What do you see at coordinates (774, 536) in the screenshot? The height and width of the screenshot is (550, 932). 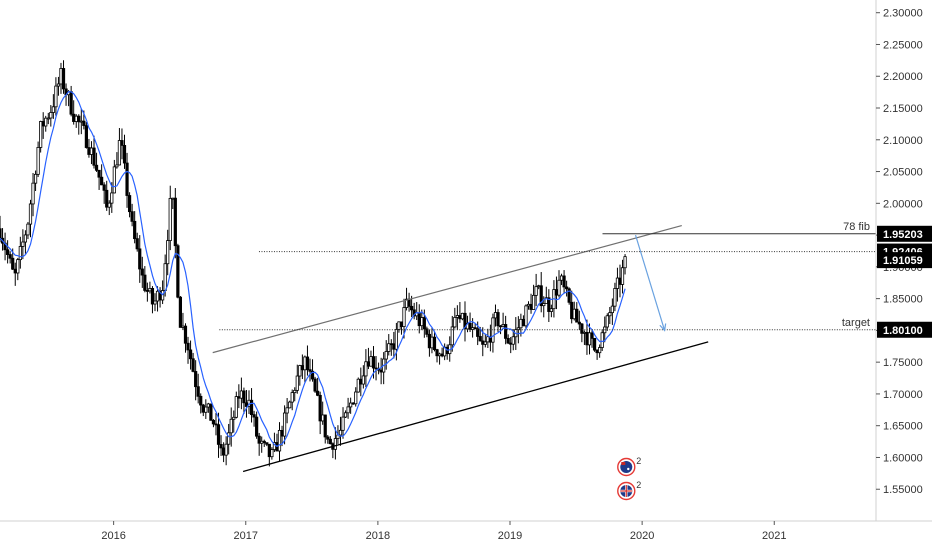 I see `time-tick-label: 2021` at bounding box center [774, 536].